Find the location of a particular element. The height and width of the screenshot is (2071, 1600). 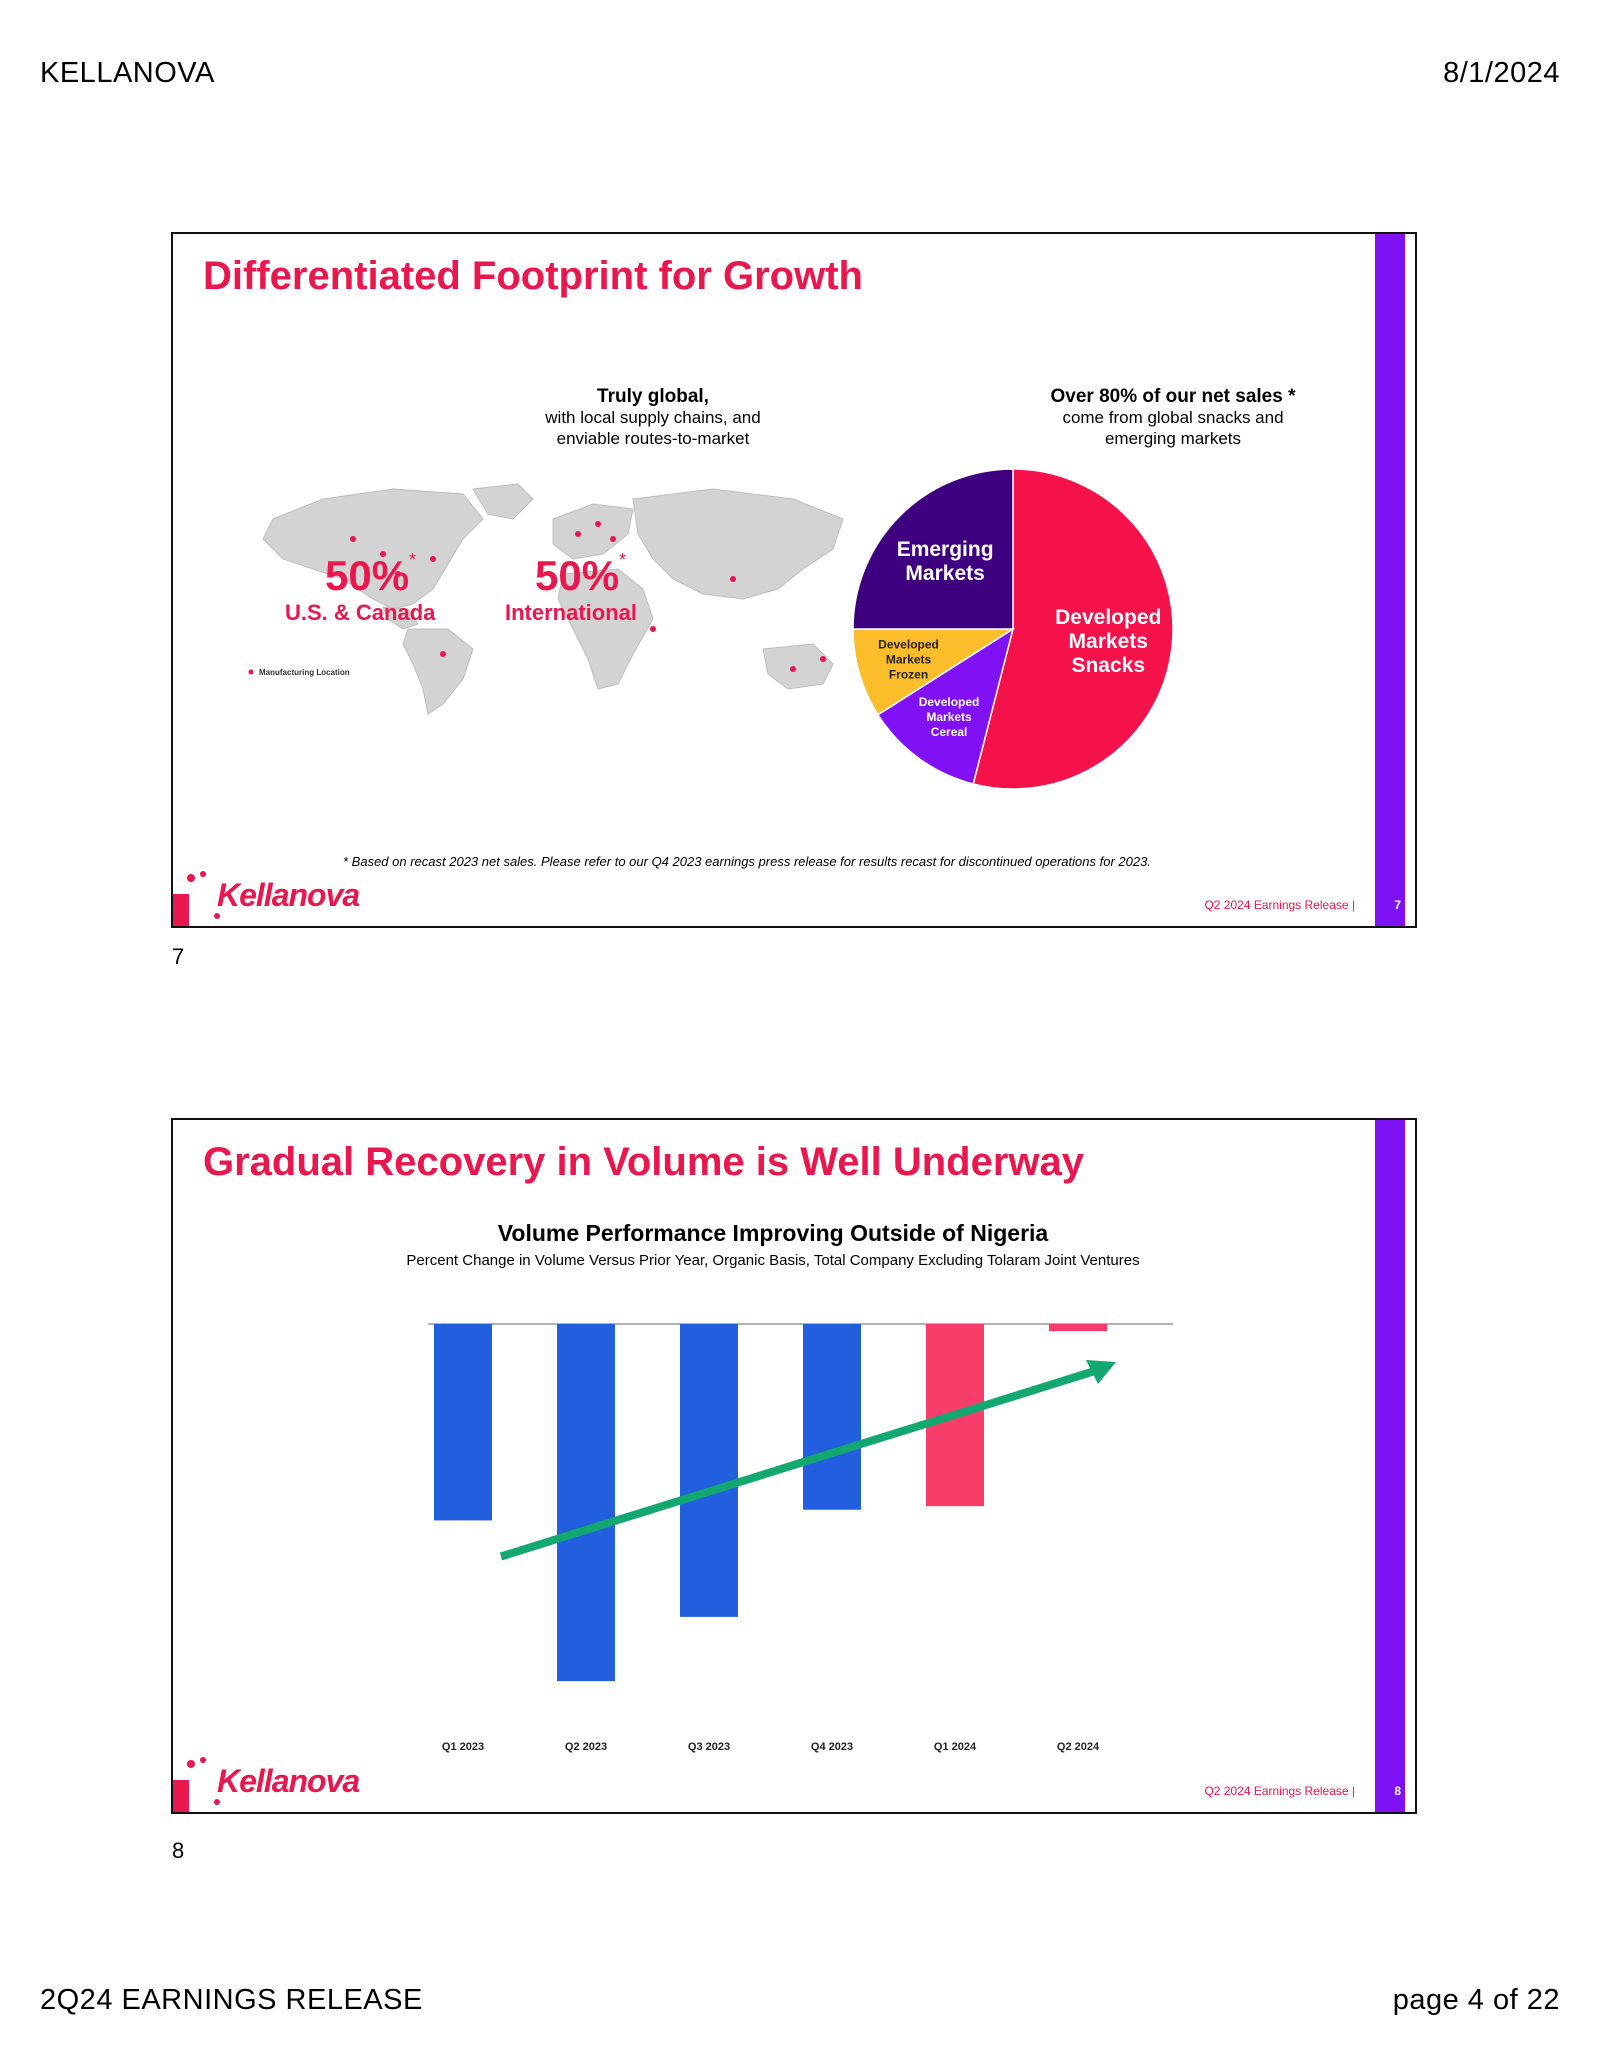

map-caption-heading: Truly global, is located at coordinates (653, 396).